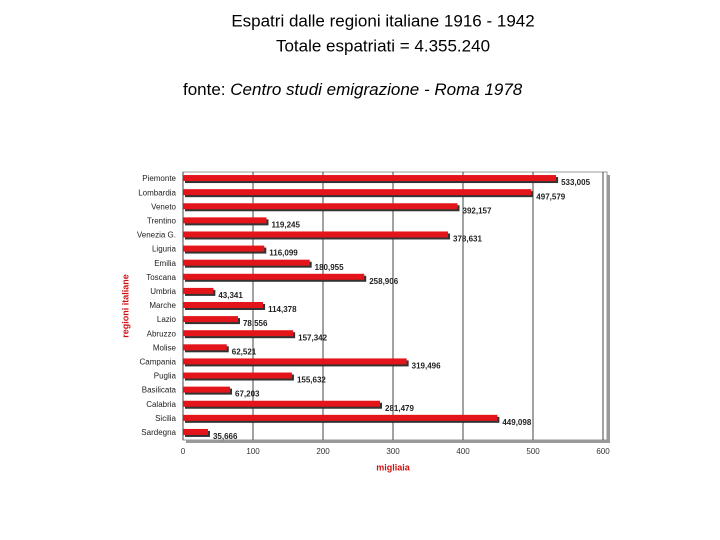 This screenshot has height=540, width=720. I want to click on value-label: 155,632, so click(311, 380).